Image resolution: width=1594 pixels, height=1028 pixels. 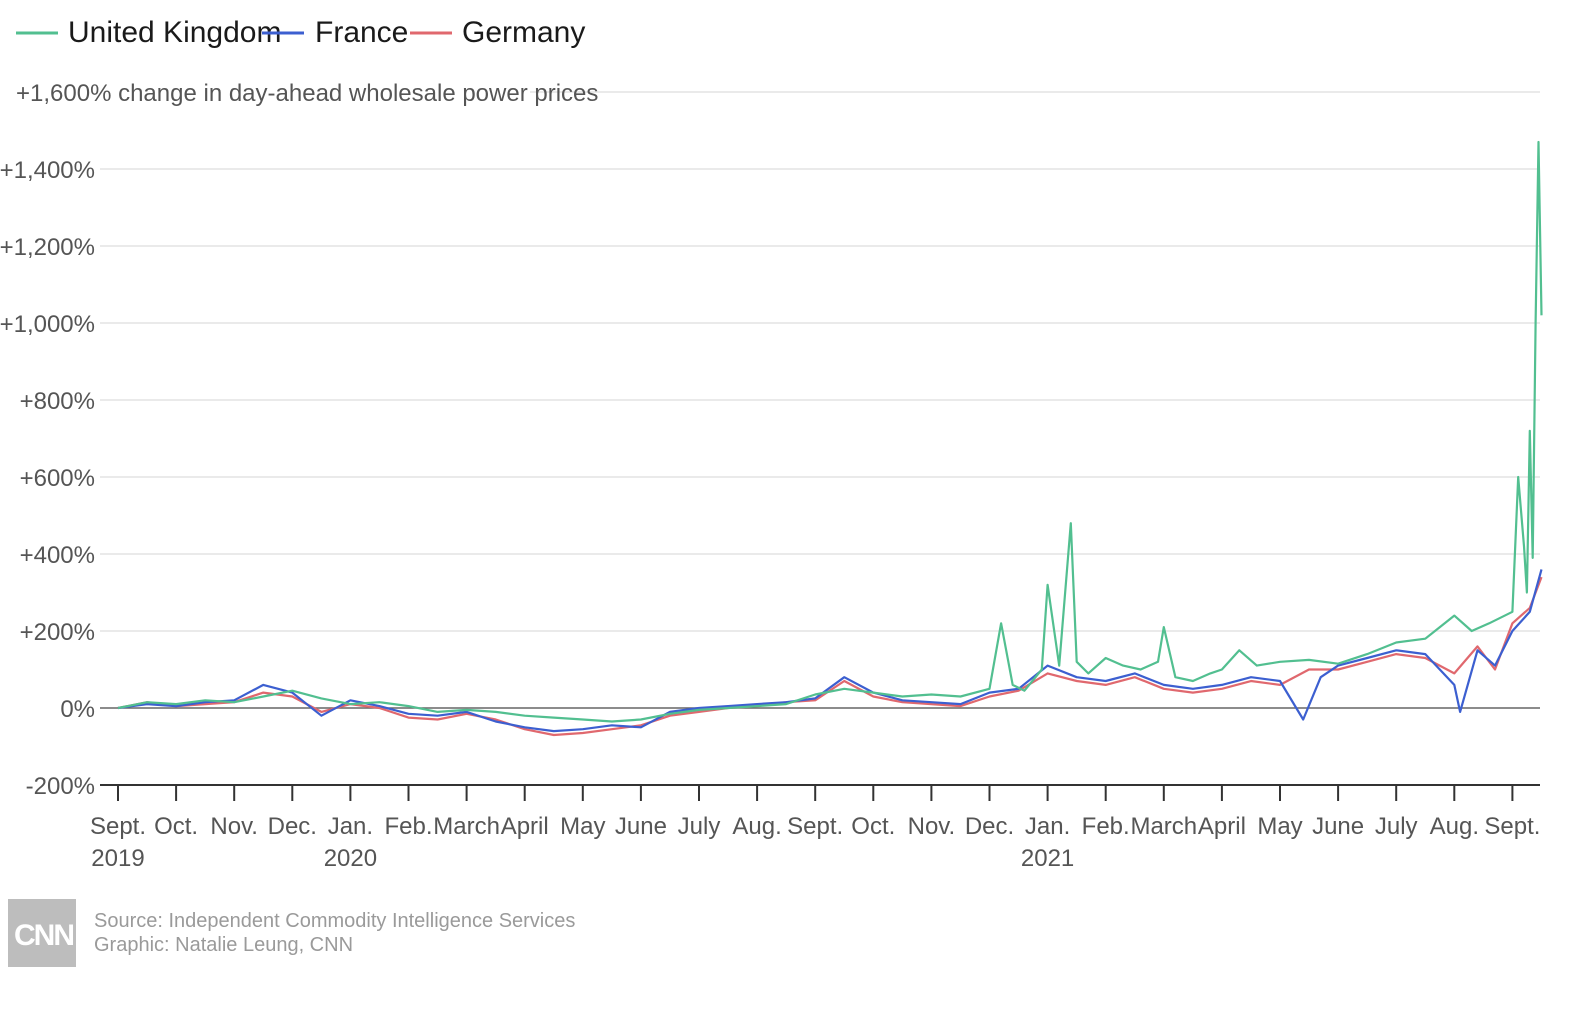 I want to click on legend-item-uk: United Kingdom, so click(x=148, y=32).